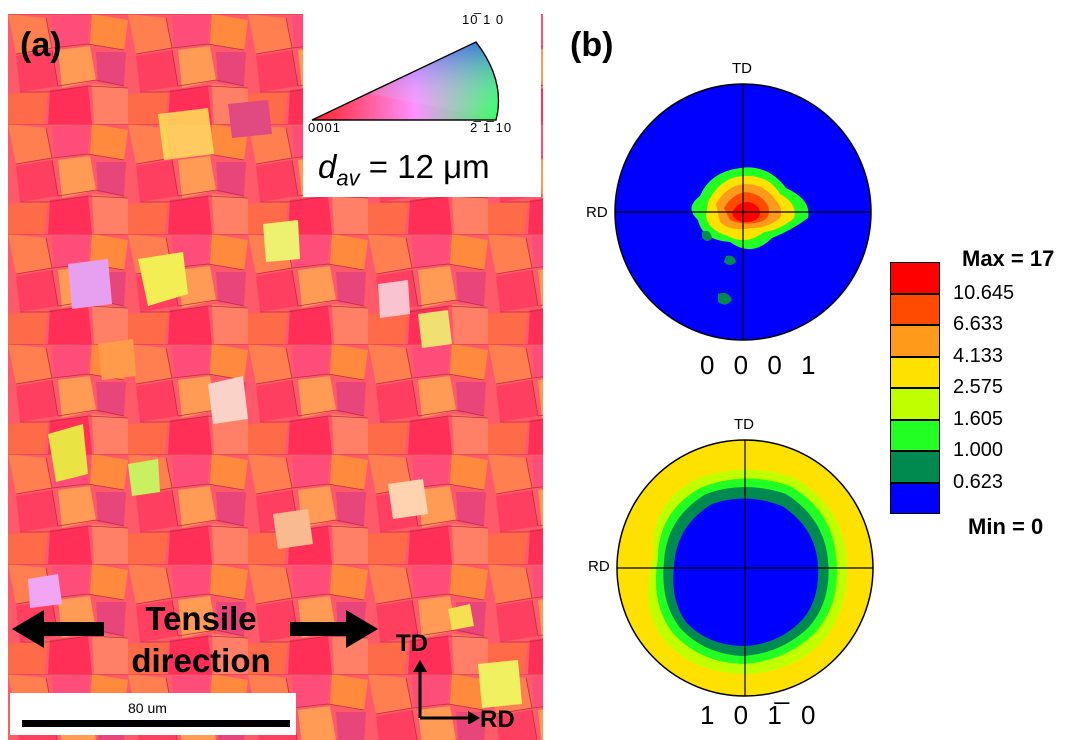  Describe the element at coordinates (497, 719) in the screenshot. I see `sample-axis-rd: RD` at that location.